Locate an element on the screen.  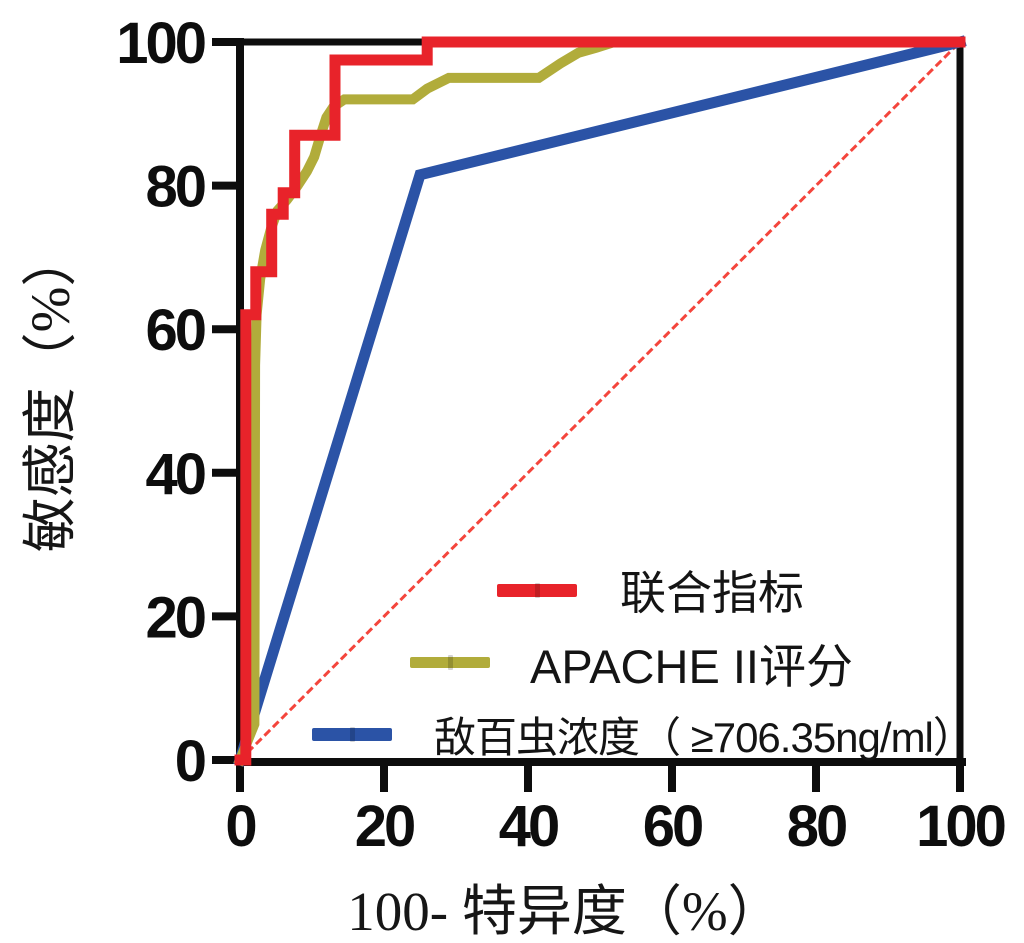
legend-label-apache-ii-score: APACHE II评分 is located at coordinates (691, 666).